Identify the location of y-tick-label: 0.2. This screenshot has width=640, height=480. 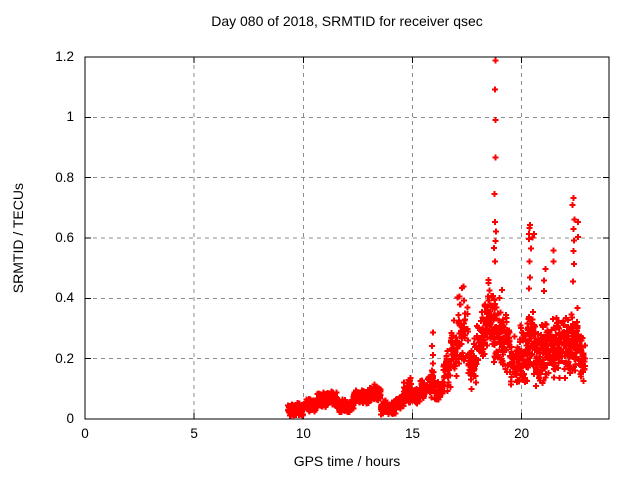
(64, 358).